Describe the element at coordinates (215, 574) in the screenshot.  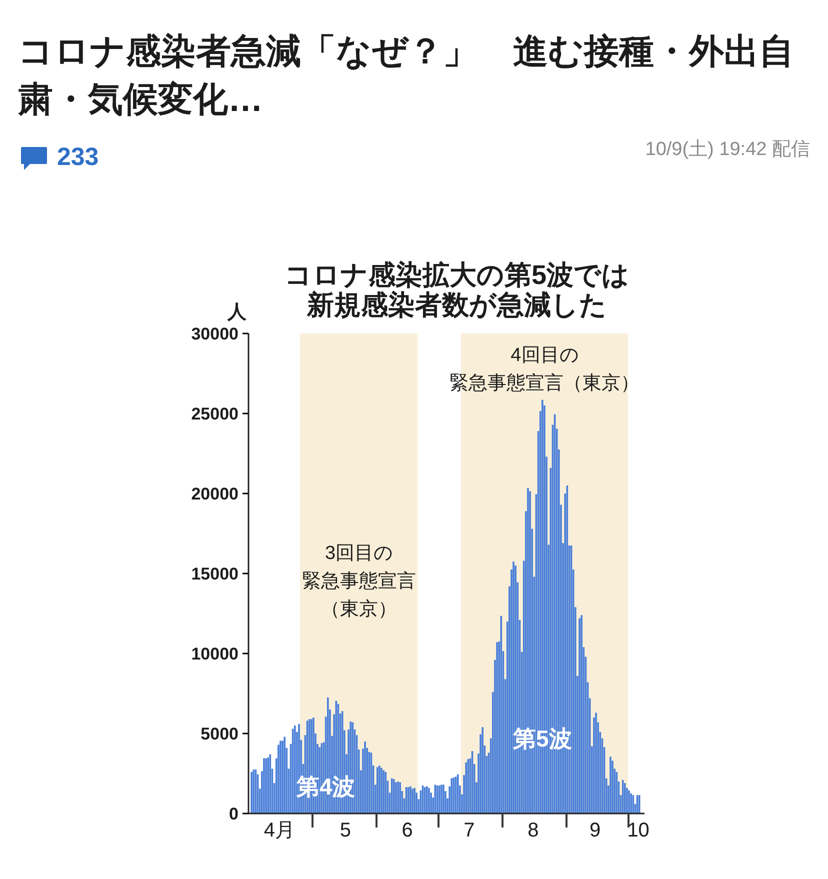
I see `y-tick-label: 15000` at that location.